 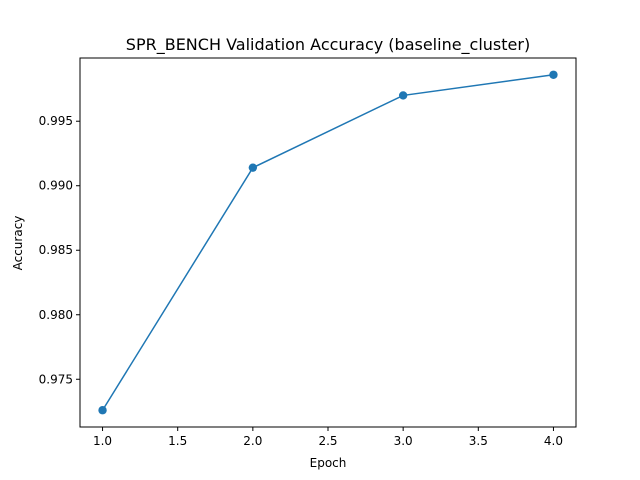 What do you see at coordinates (56, 186) in the screenshot?
I see `y-tick-label: 0.990` at bounding box center [56, 186].